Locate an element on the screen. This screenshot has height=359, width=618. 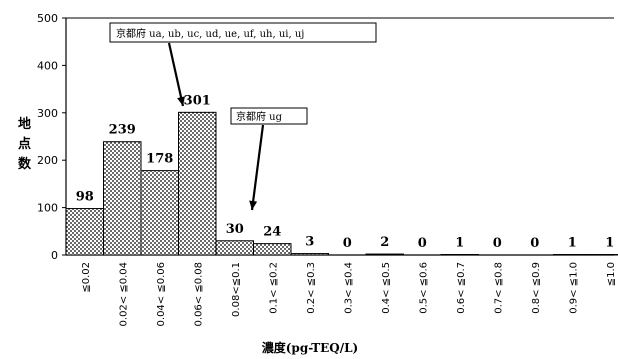
data-label-10: 1 is located at coordinates (459, 243).